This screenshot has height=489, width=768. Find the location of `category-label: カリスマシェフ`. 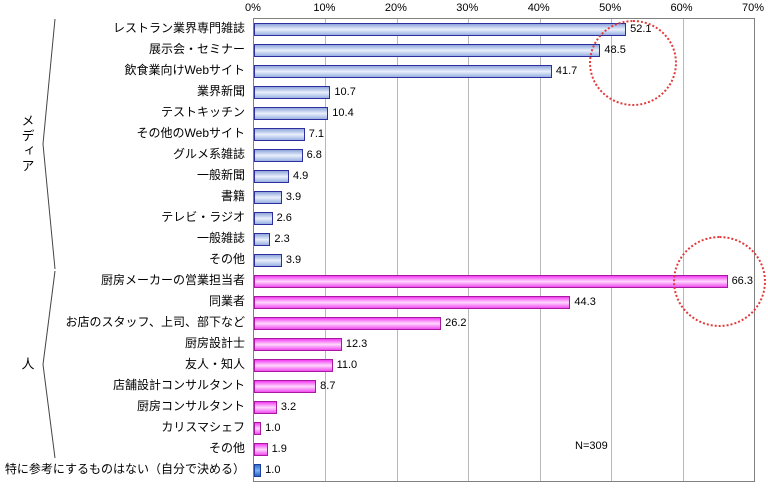

category-label: カリスマシェフ is located at coordinates (203, 427).